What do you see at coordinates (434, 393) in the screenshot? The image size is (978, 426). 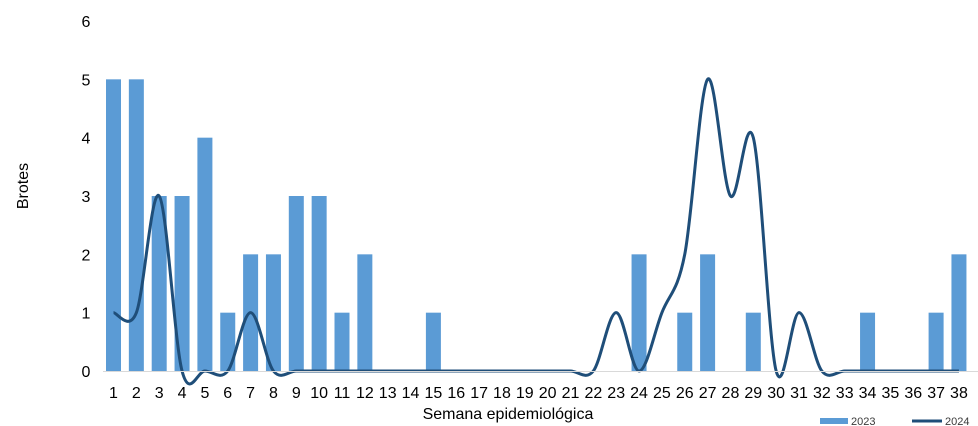 I see `x-tick-label: 15` at bounding box center [434, 393].